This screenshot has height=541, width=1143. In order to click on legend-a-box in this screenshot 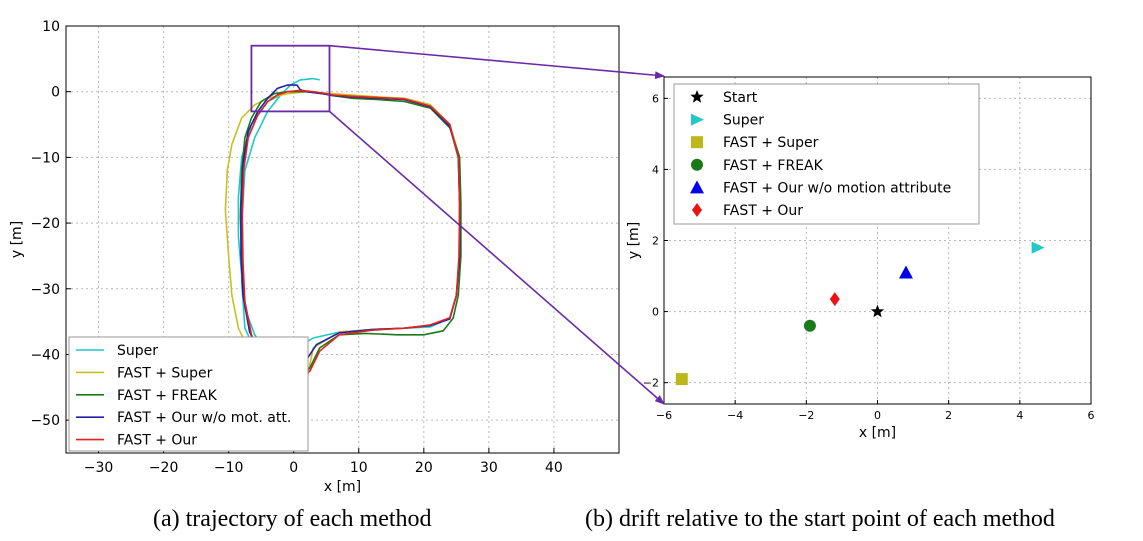, I will do `click(188, 394)`.